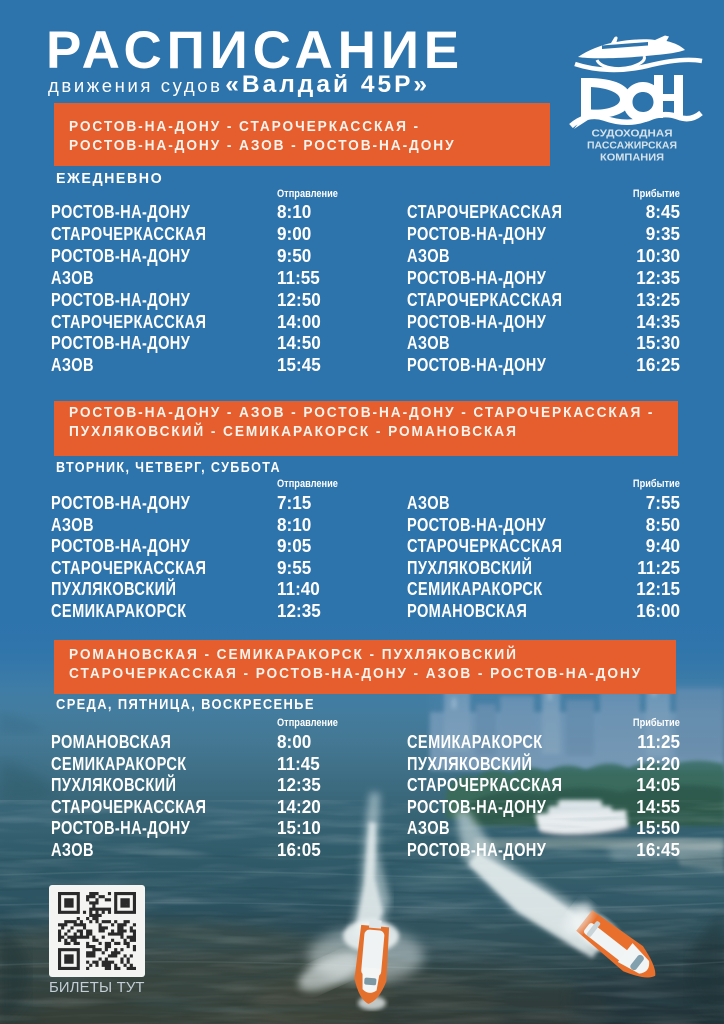  What do you see at coordinates (632, 134) in the screenshot?
I see `svg-text: СУДОХОДНАЯ` at bounding box center [632, 134].